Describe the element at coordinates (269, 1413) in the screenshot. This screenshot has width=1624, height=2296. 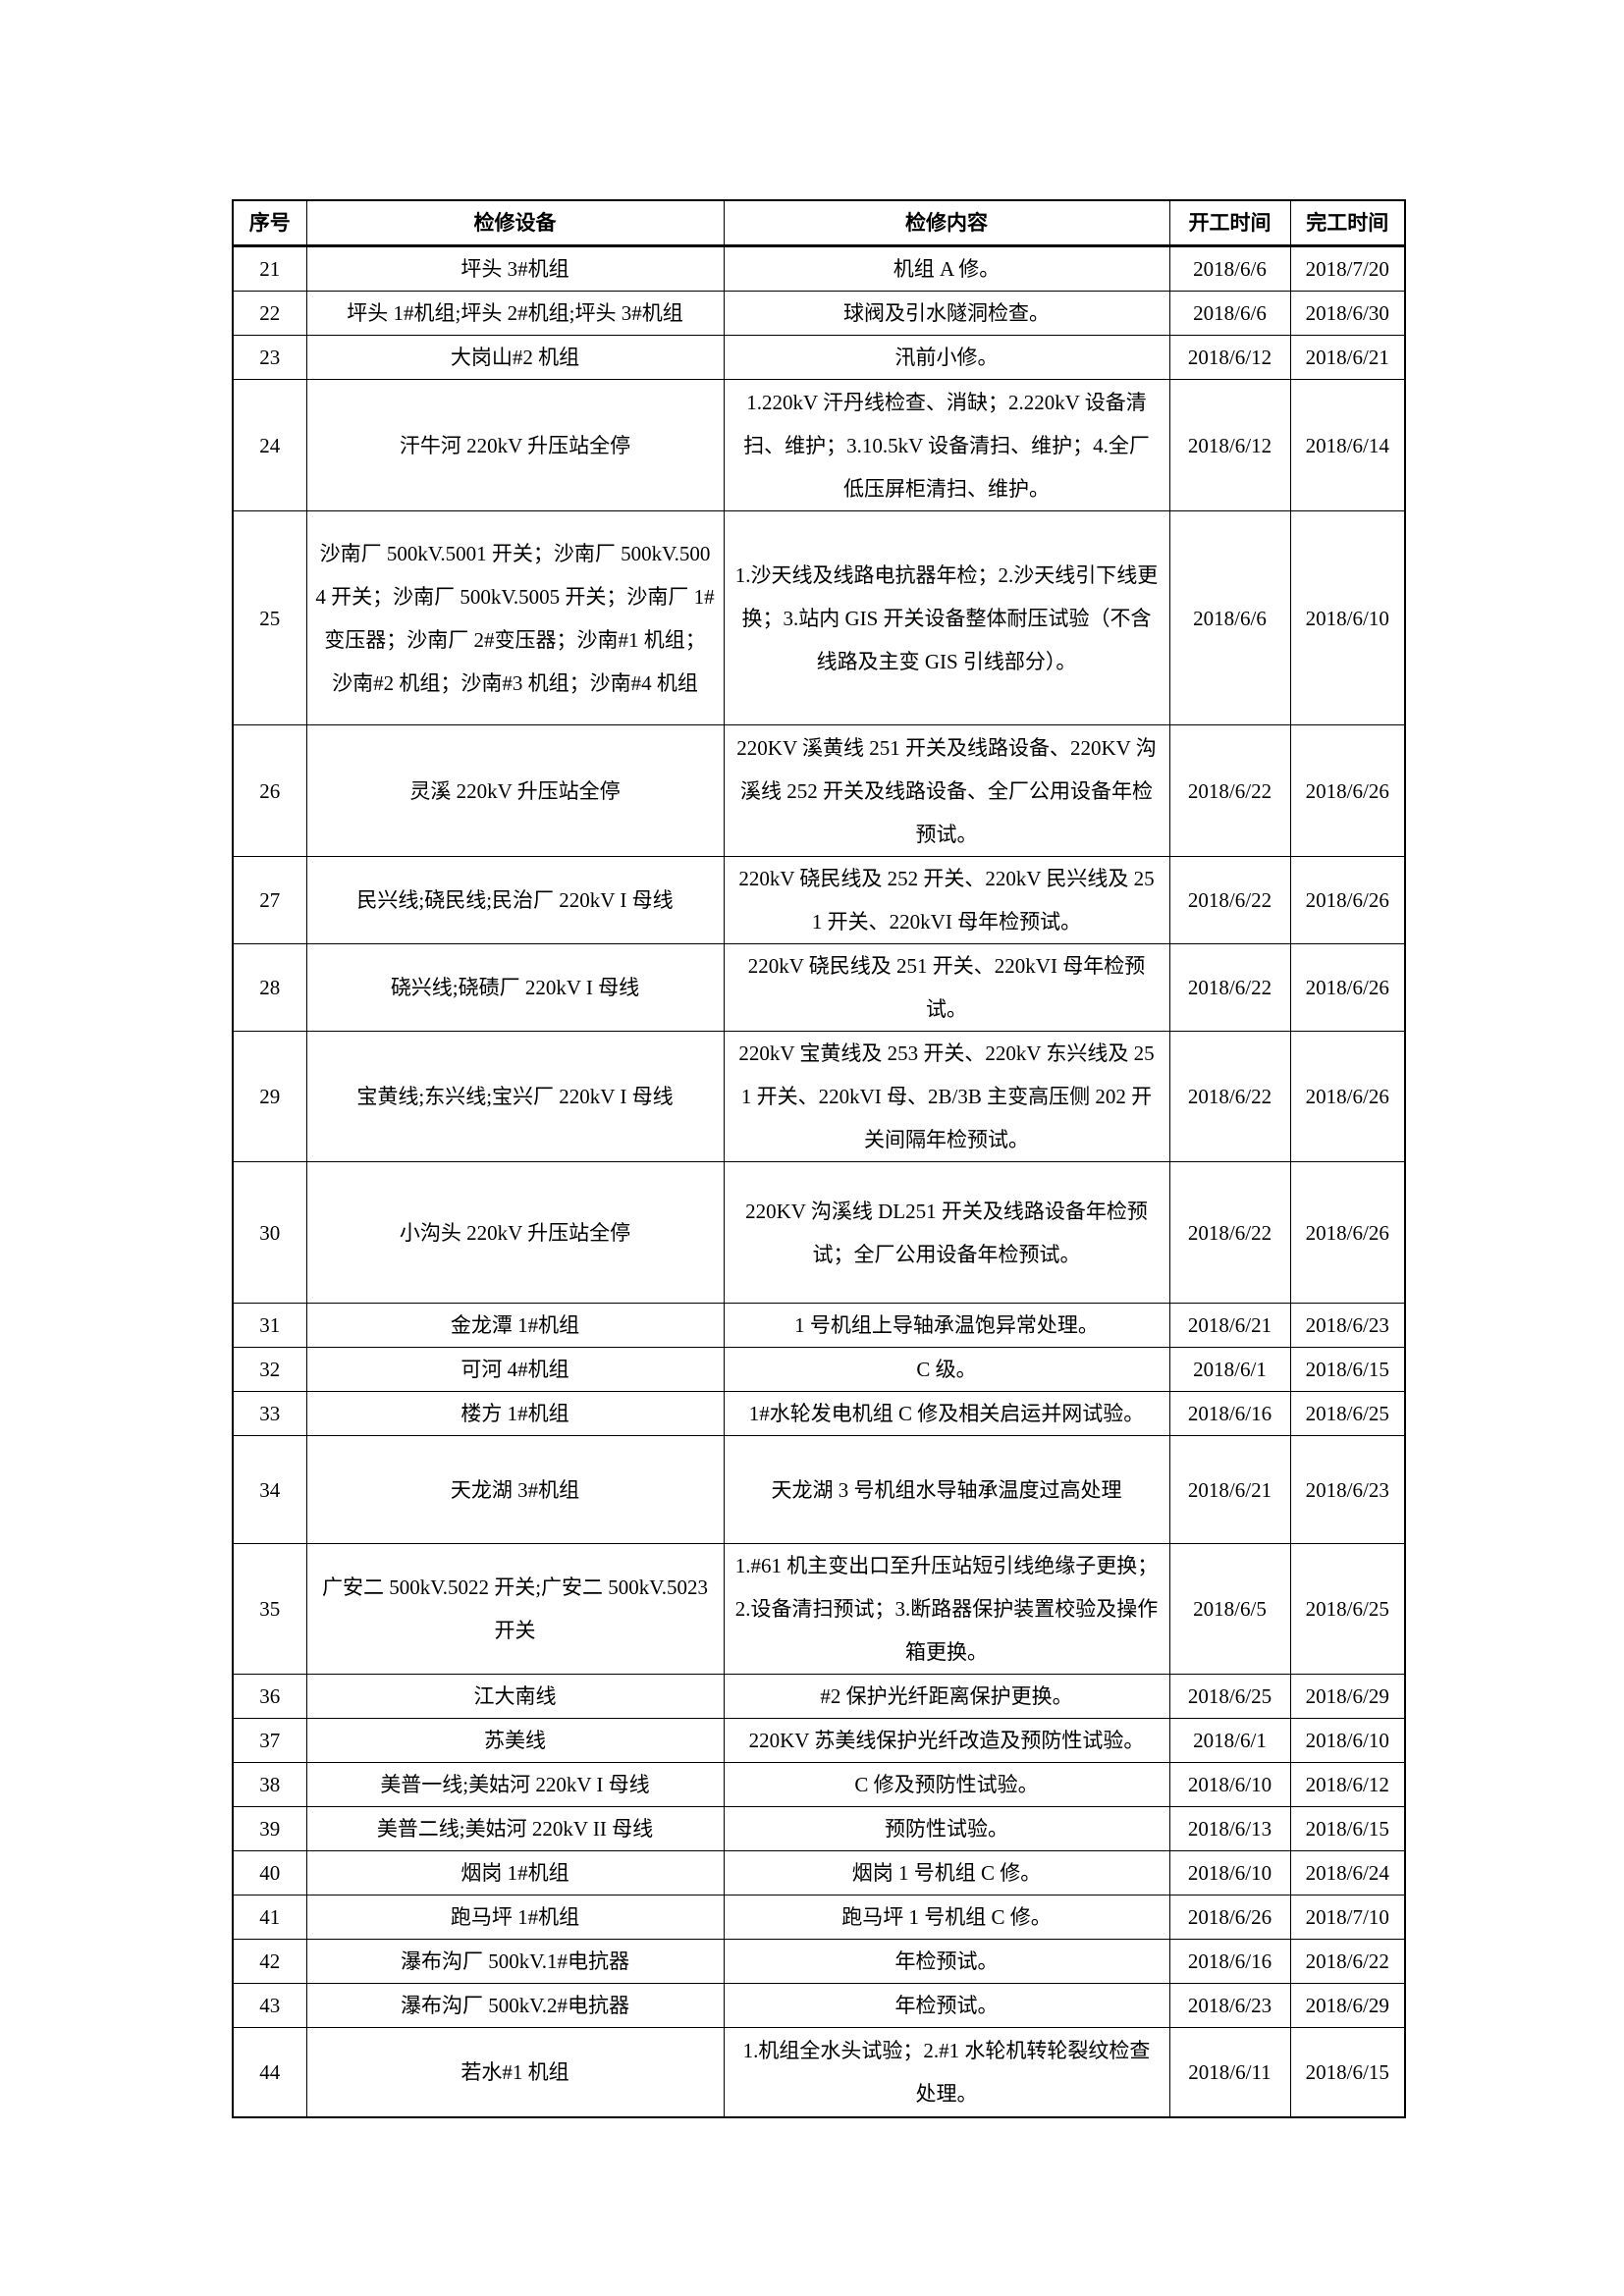
I see `row-number: 33` at that location.